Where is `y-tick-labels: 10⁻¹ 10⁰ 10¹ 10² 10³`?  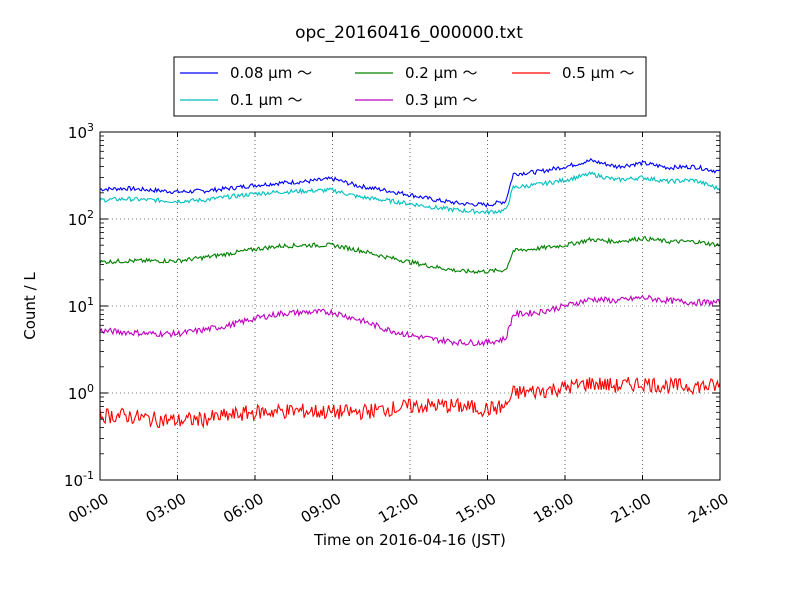 y-tick-labels: 10⁻¹ 10⁰ 10¹ 10² 10³ is located at coordinates (79, 305).